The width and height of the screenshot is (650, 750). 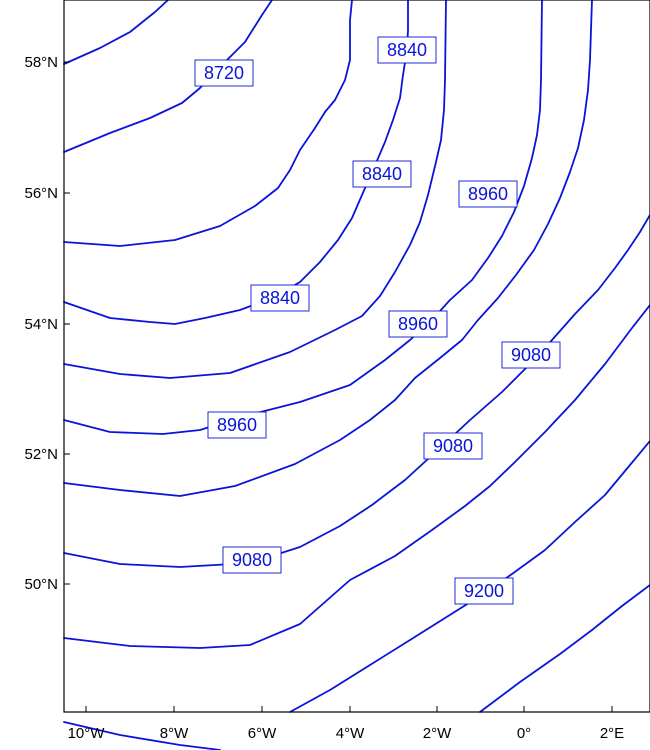 I want to click on lat-label: 58°N, so click(x=41, y=62).